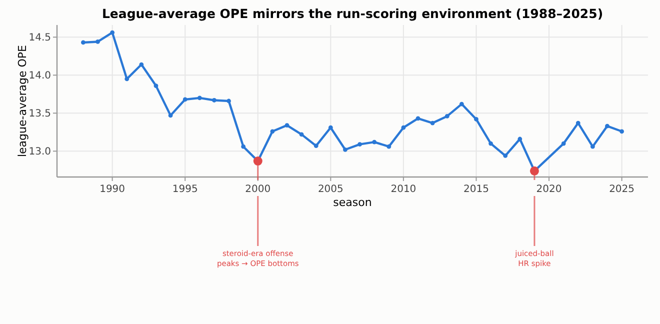 The width and height of the screenshot is (660, 324). What do you see at coordinates (352, 202) in the screenshot?
I see `x-axis-title: season` at bounding box center [352, 202].